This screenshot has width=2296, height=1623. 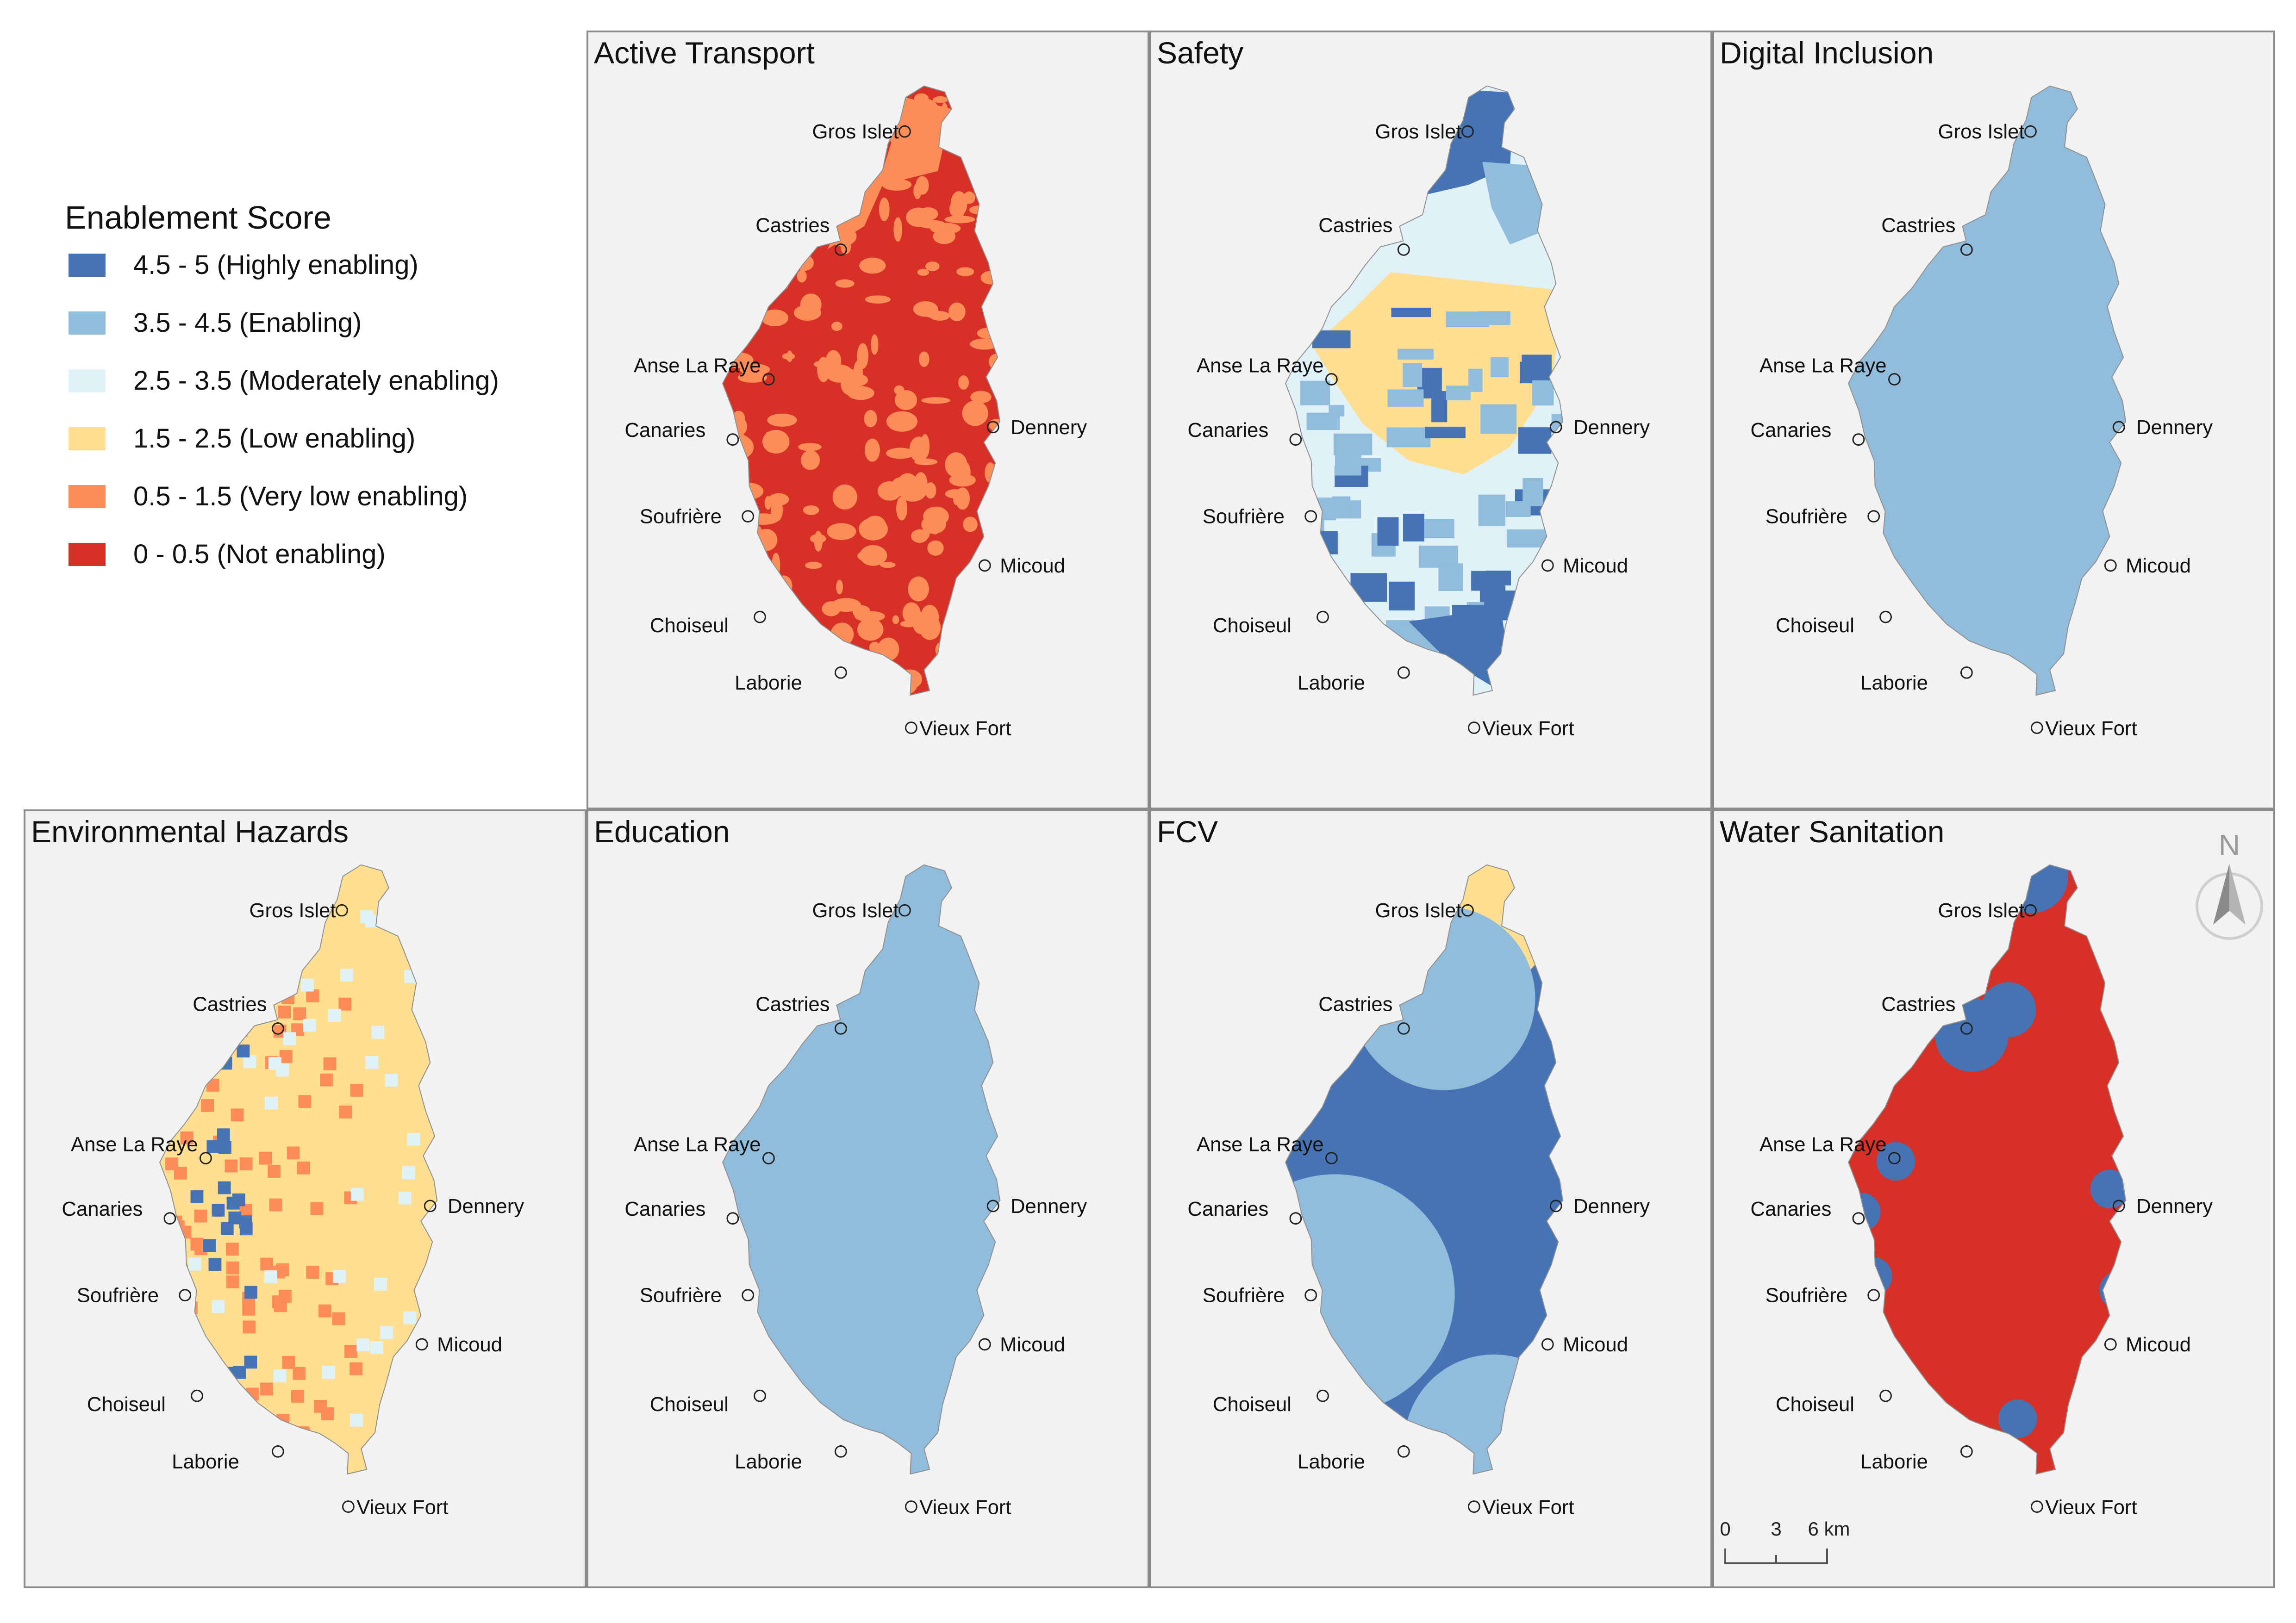 What do you see at coordinates (697, 1144) in the screenshot?
I see `town-label: Anse La Raye` at bounding box center [697, 1144].